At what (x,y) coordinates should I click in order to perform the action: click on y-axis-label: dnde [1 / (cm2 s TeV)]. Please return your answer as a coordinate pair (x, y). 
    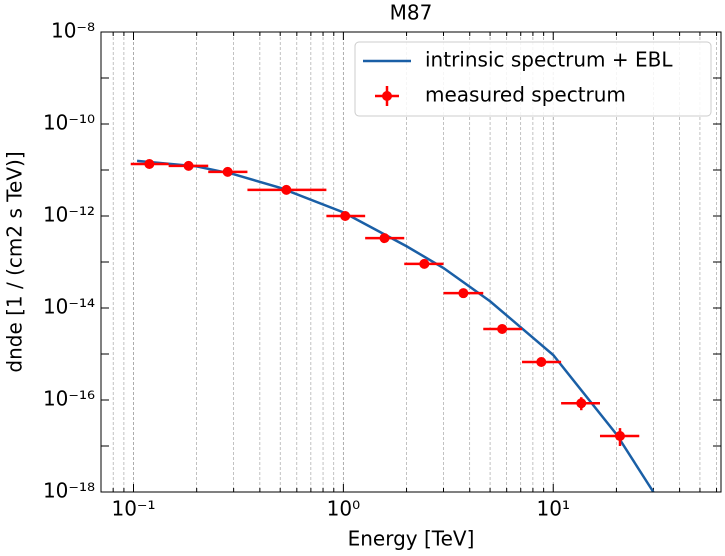
    Looking at the image, I should click on (15, 261).